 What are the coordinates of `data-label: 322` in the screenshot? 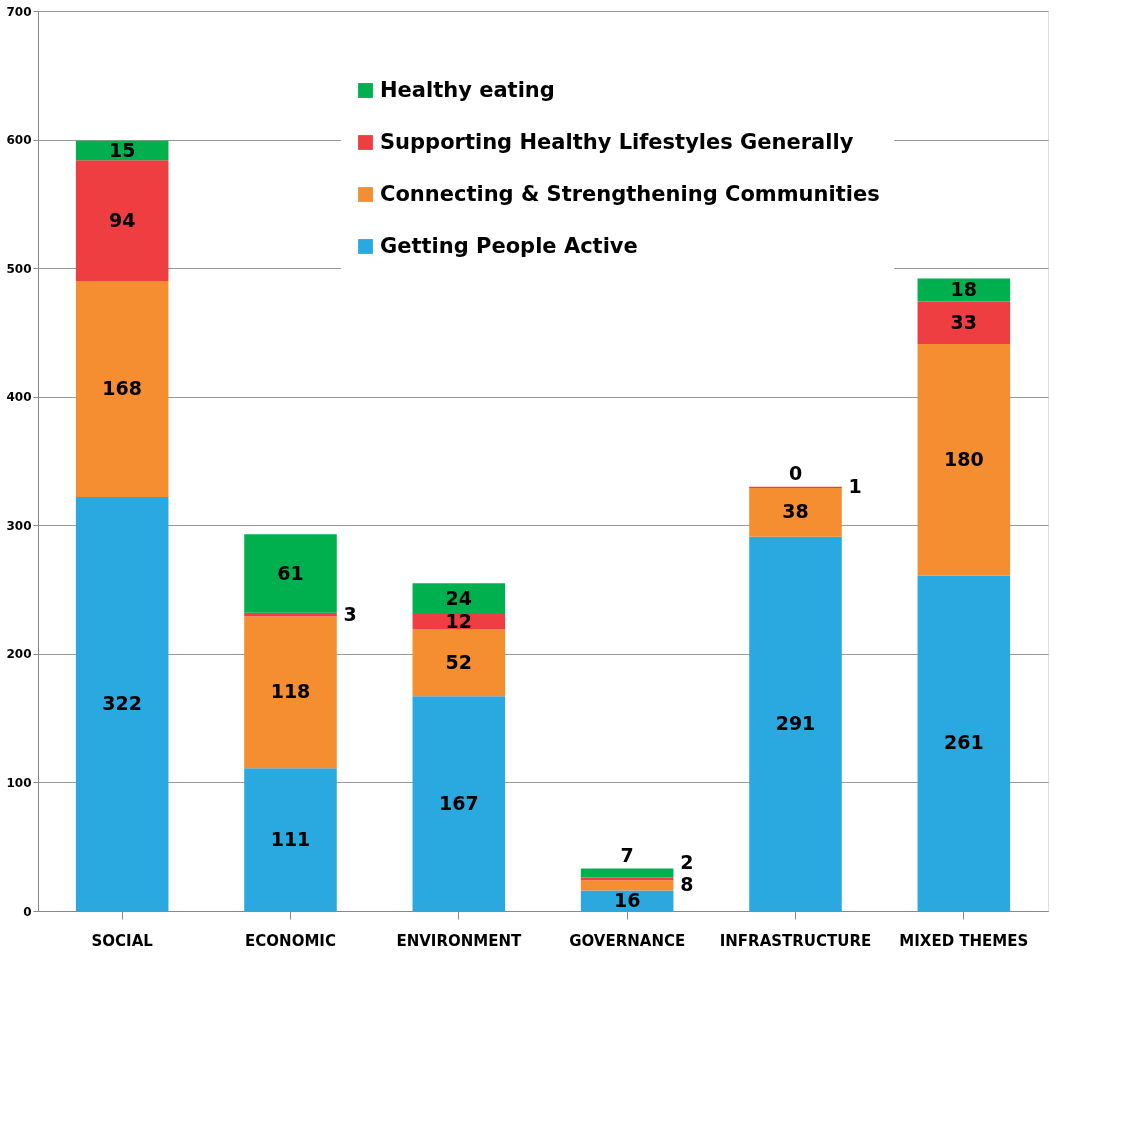 It's located at (122, 703).